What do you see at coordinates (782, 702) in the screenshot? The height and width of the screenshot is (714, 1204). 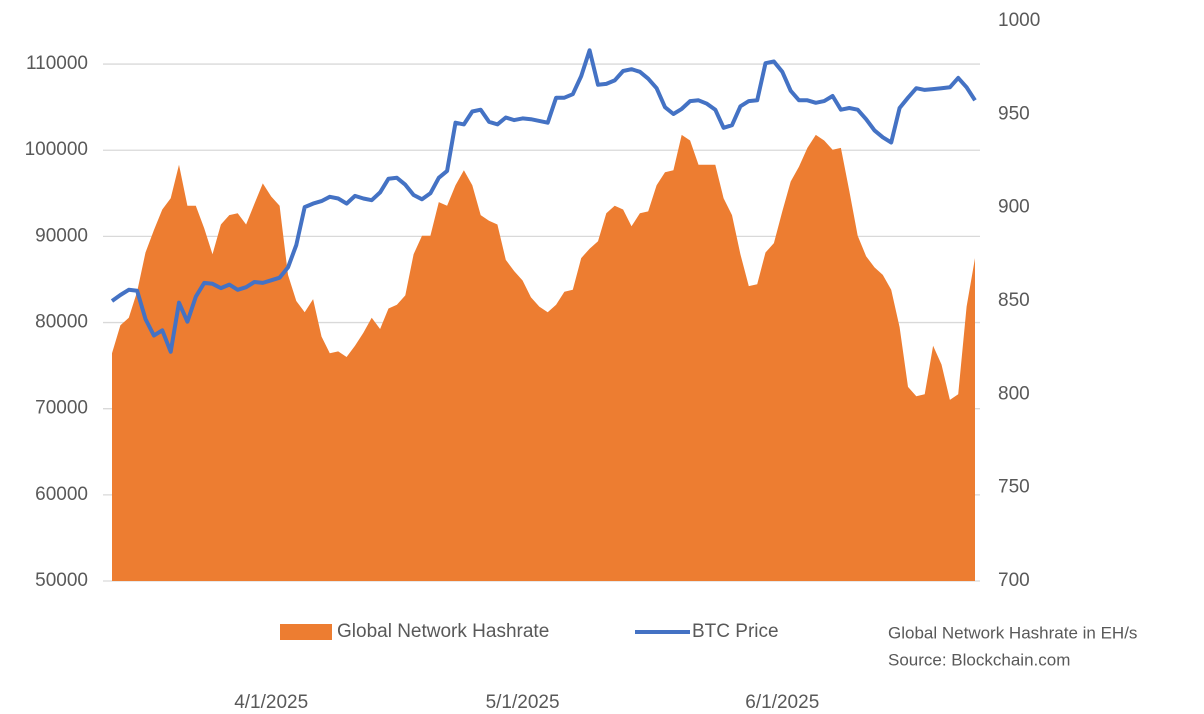 I see `x-tick-label: 6/1/2025` at bounding box center [782, 702].